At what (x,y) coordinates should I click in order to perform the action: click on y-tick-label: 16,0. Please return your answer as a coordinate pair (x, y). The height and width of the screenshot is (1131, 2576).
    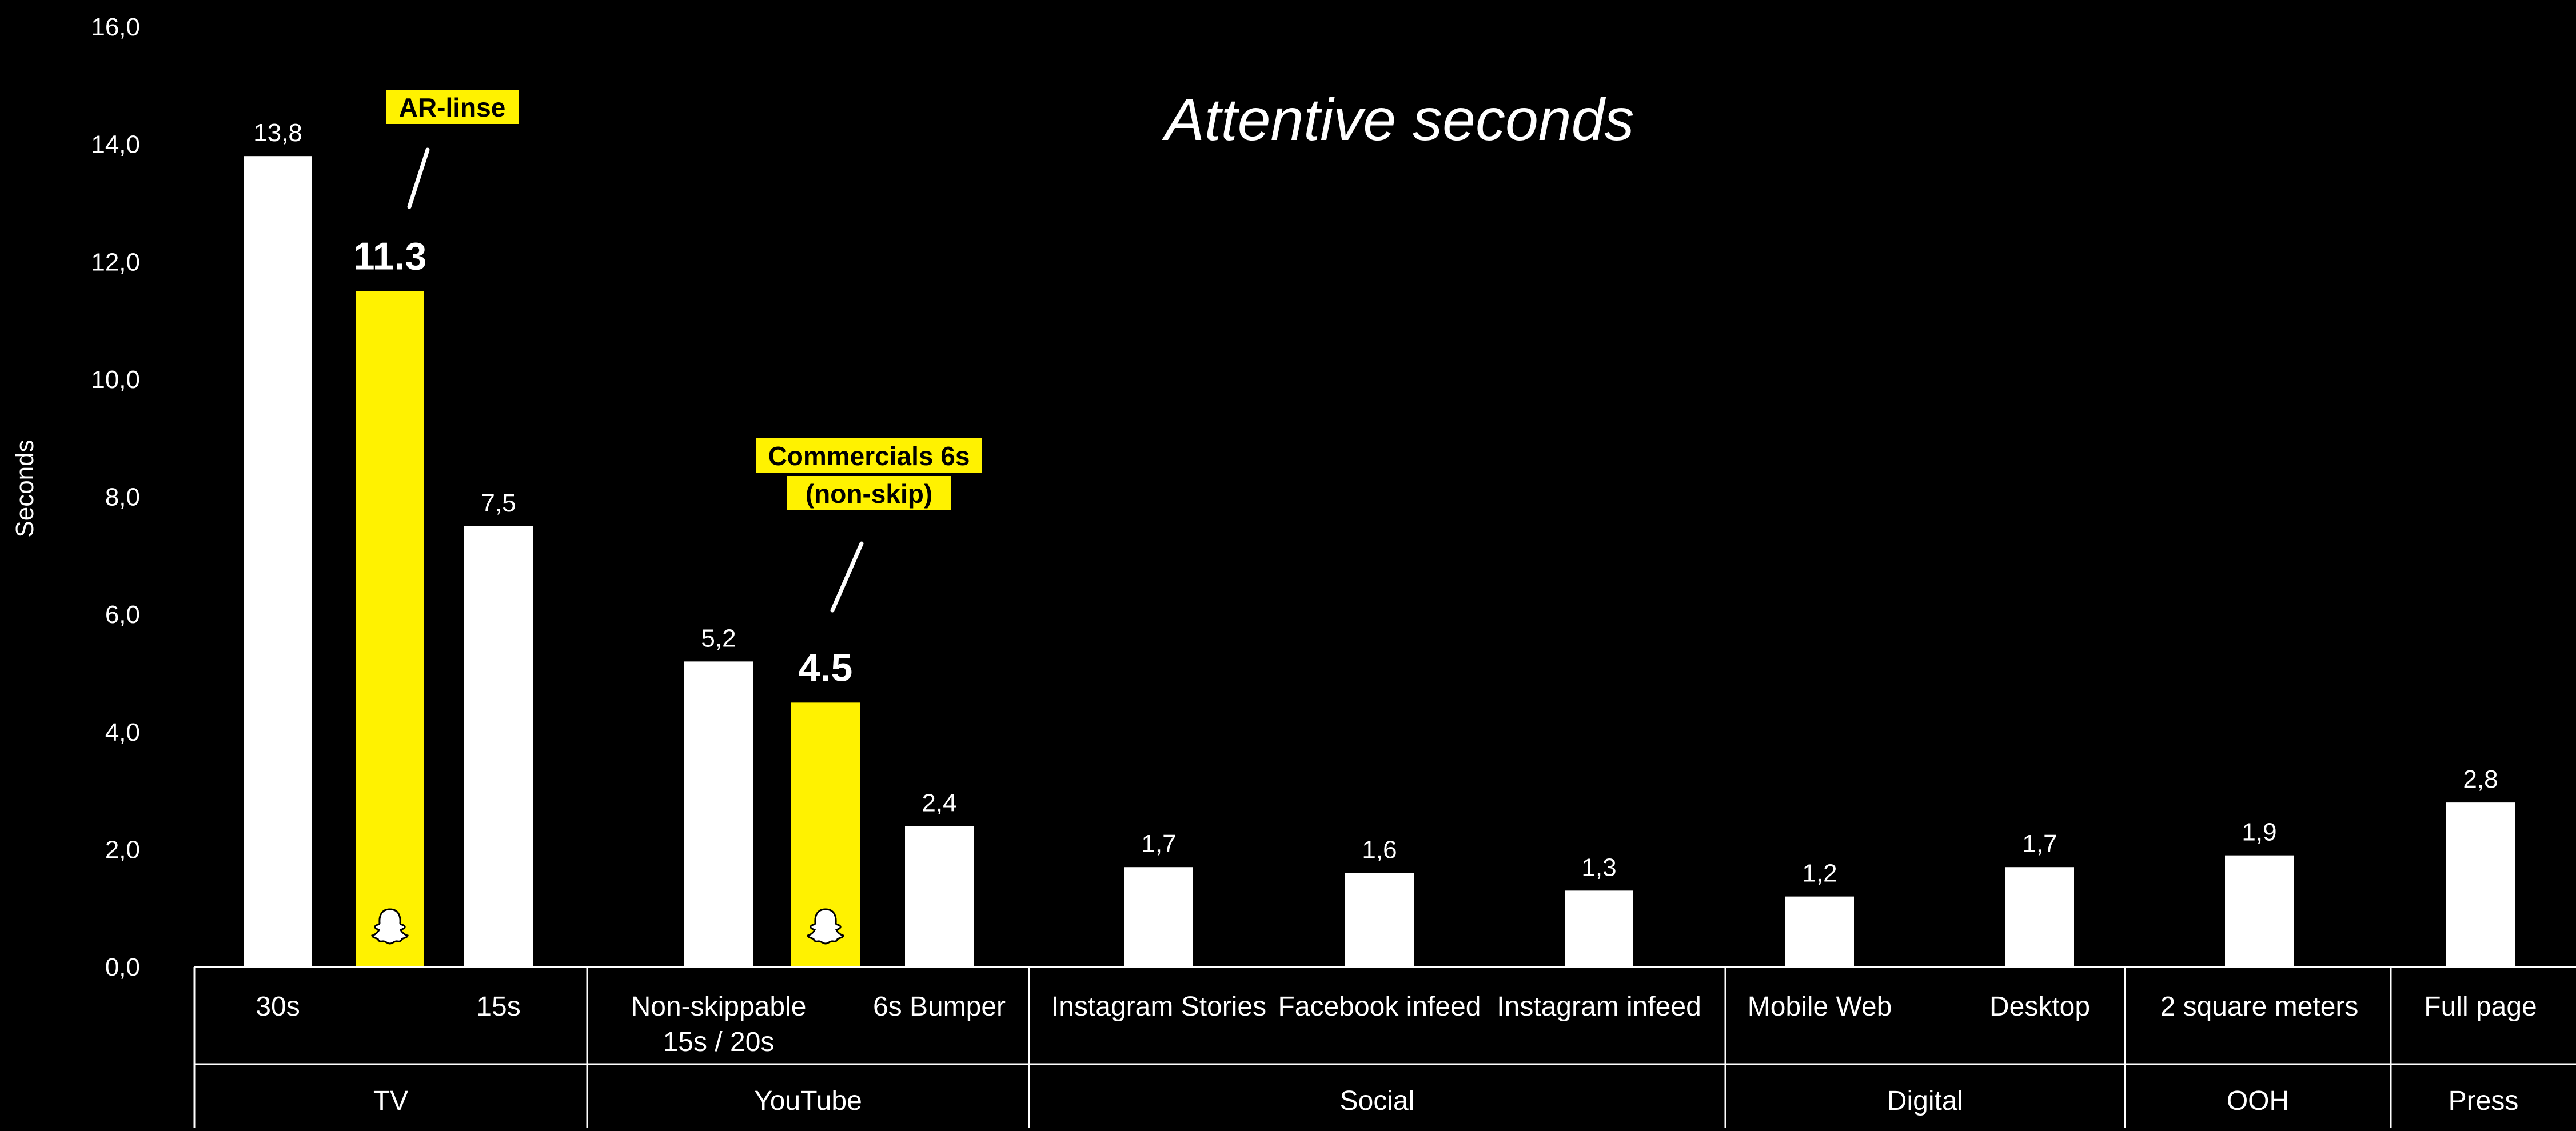
    Looking at the image, I should click on (115, 27).